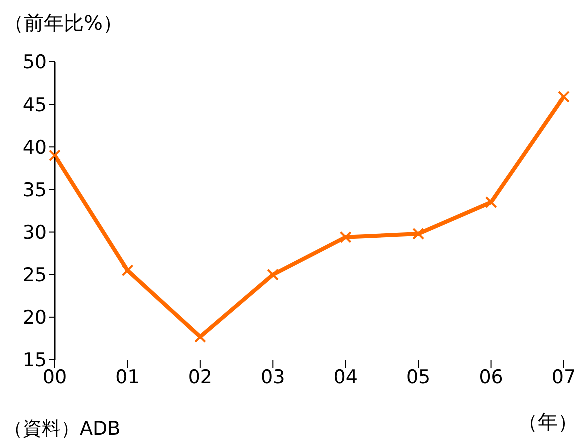 The height and width of the screenshot is (441, 582). Describe the element at coordinates (34, 63) in the screenshot. I see `y-tick-label: 50` at that location.